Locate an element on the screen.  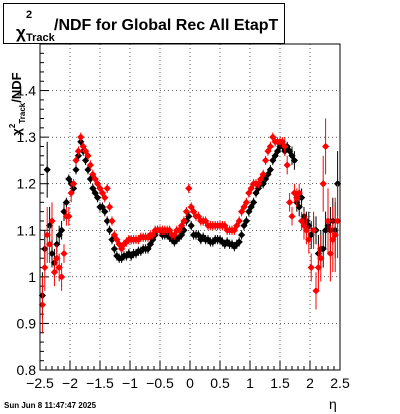
y-axis-label-sub: Track is located at coordinates (22, 112).